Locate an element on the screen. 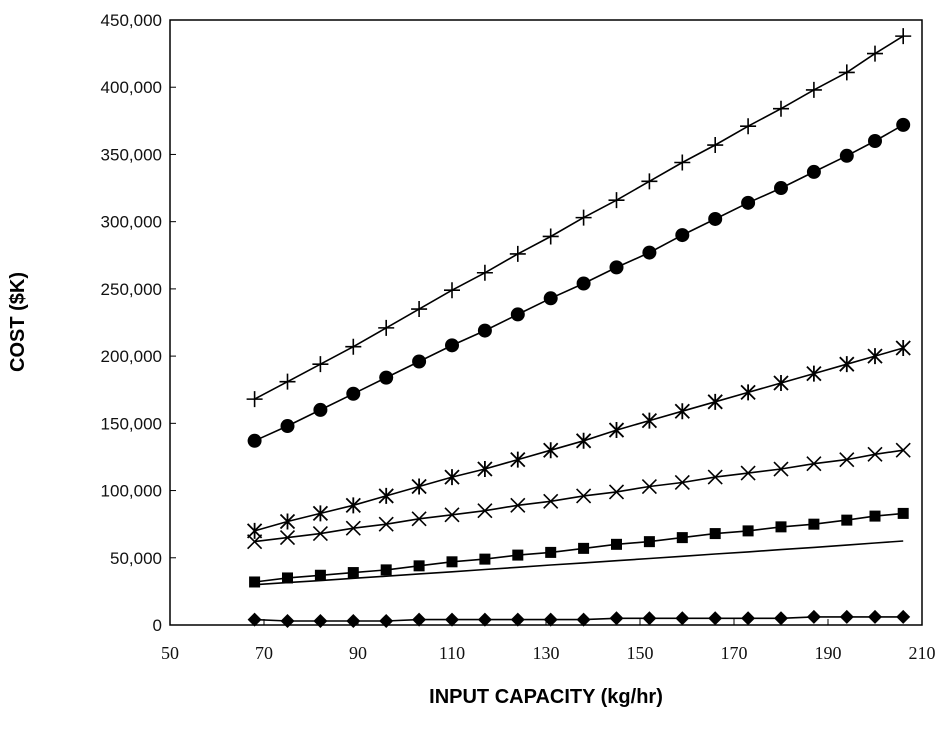  y-tick-label: 0 is located at coordinates (157, 625).